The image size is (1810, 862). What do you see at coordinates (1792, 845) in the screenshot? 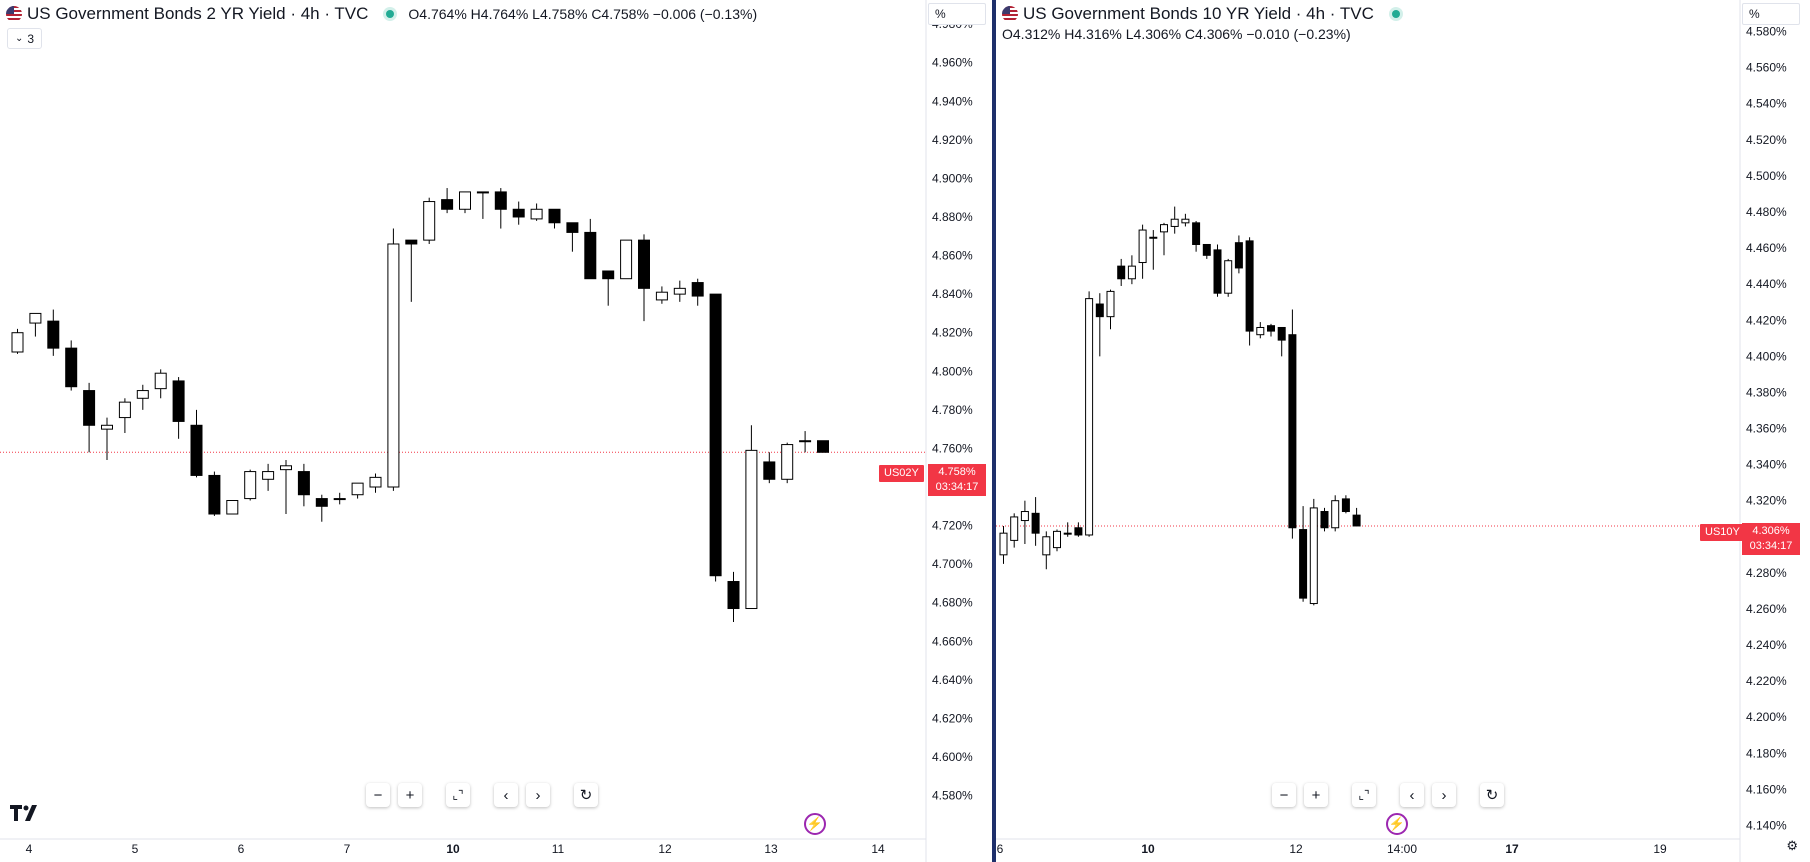
I see `gear-icon: ⚙` at bounding box center [1792, 845].